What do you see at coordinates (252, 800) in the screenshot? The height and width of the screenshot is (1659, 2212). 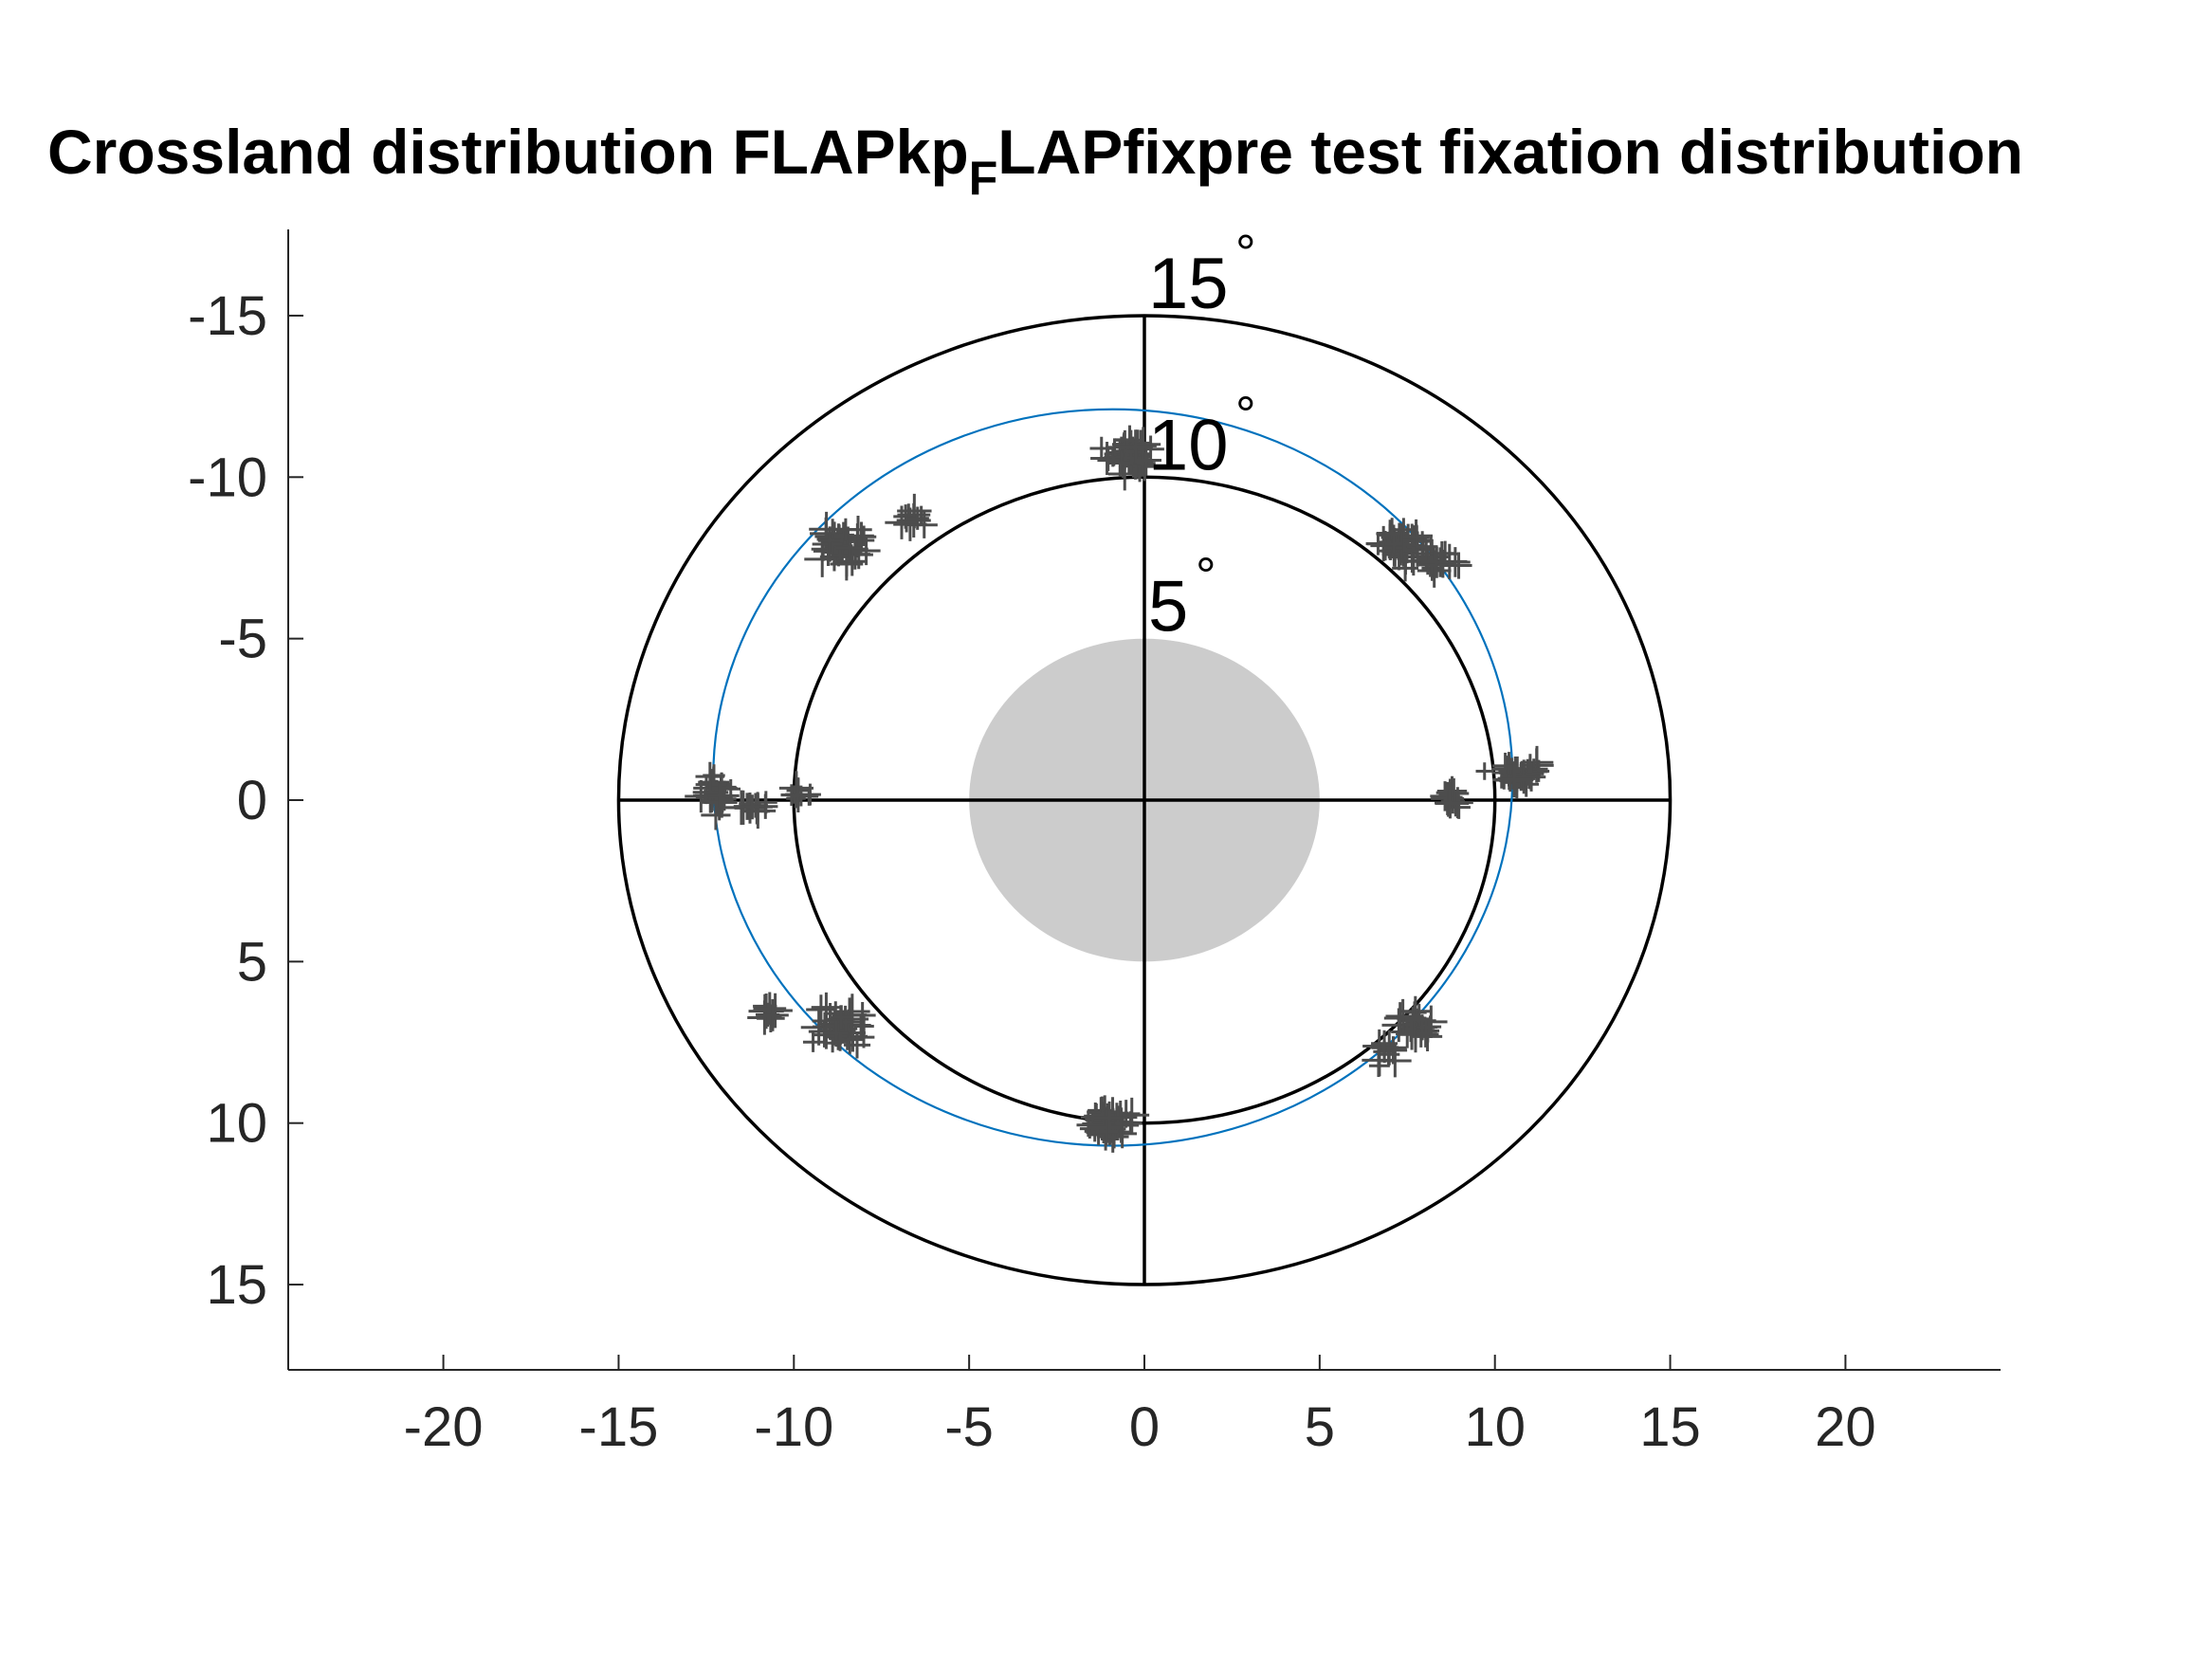 I see `y-tick-label: 0` at bounding box center [252, 800].